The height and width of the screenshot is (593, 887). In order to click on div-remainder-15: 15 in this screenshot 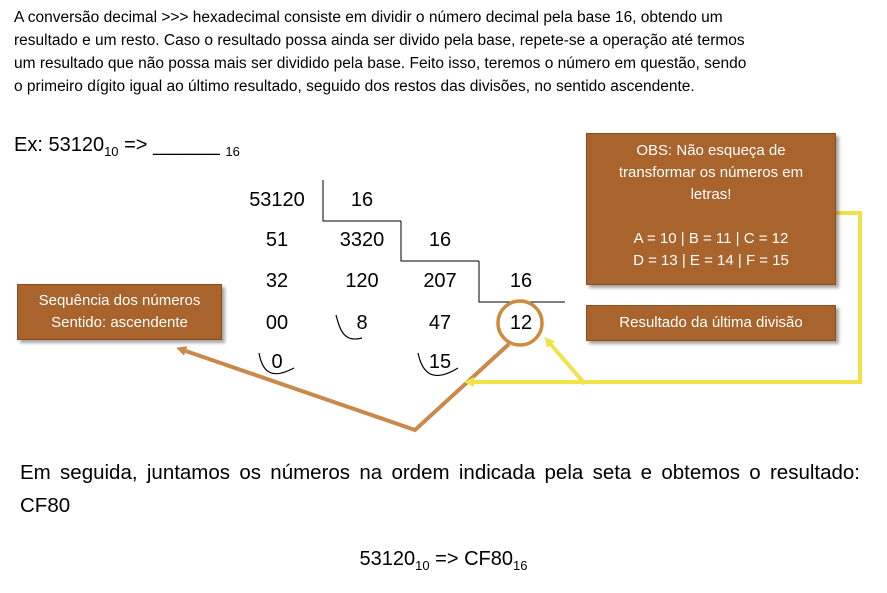, I will do `click(440, 362)`.